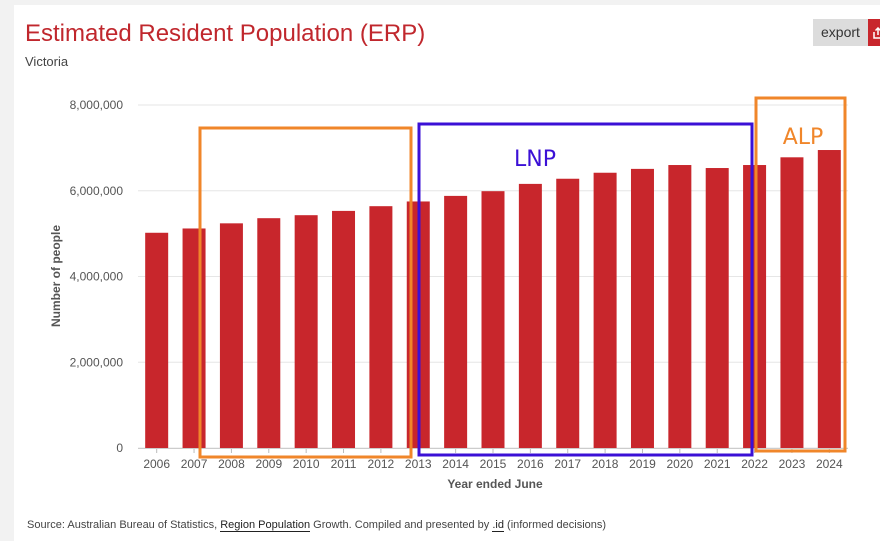  I want to click on x-tick-label: 2013, so click(418, 464).